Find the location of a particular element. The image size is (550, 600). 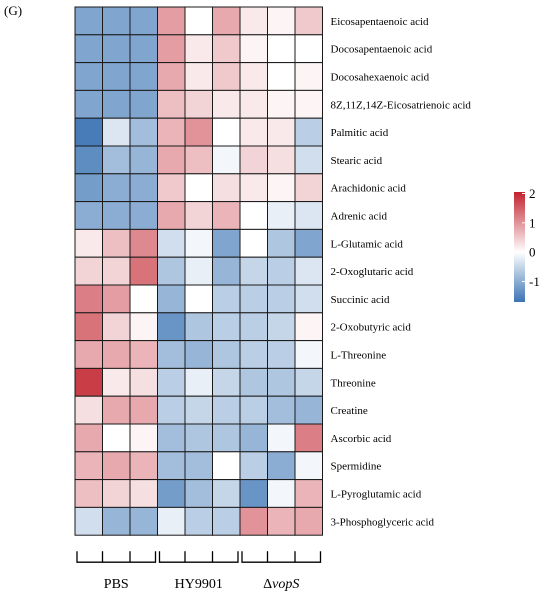

row-label: 2-Oxobutyric acid is located at coordinates (371, 328).